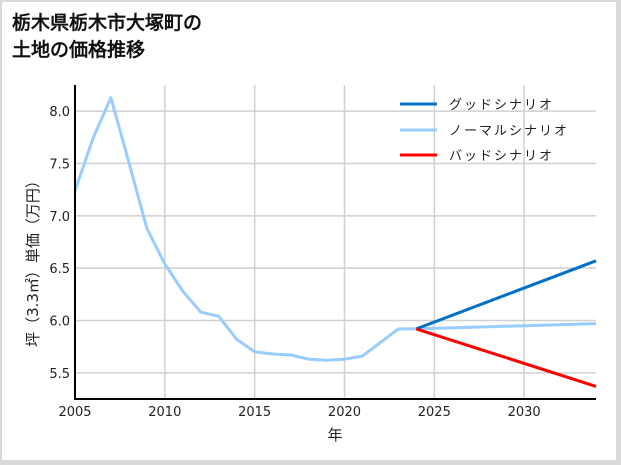  Describe the element at coordinates (501, 156) in the screenshot. I see `legend-label: バッドシナリオ` at that location.